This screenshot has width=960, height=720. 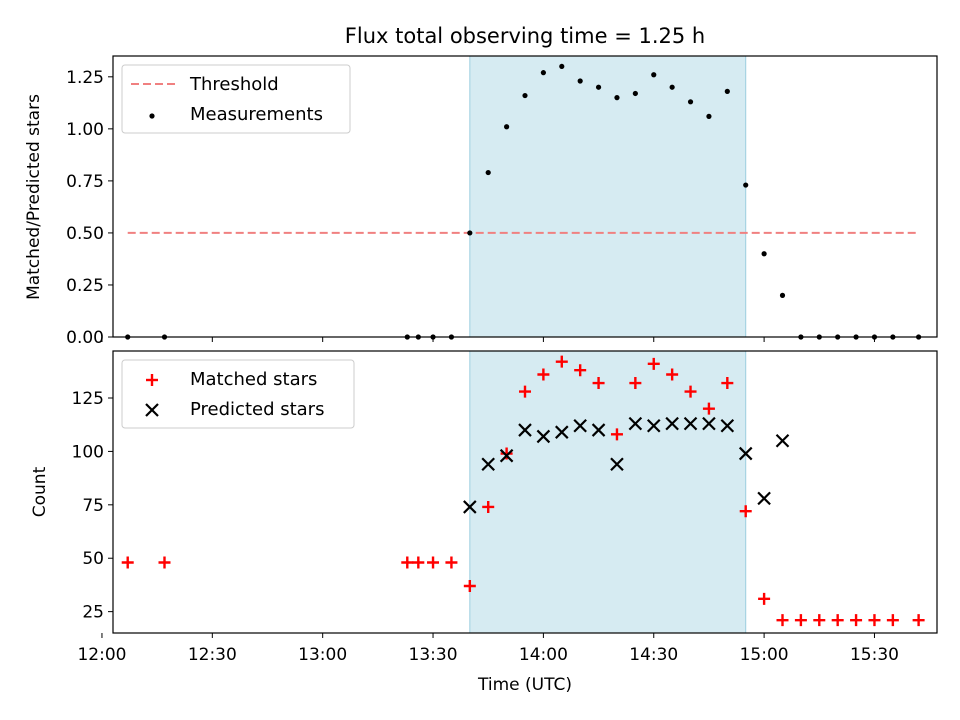 What do you see at coordinates (525, 36) in the screenshot?
I see `chart-title: Flux total observing time = 1.25 h` at bounding box center [525, 36].